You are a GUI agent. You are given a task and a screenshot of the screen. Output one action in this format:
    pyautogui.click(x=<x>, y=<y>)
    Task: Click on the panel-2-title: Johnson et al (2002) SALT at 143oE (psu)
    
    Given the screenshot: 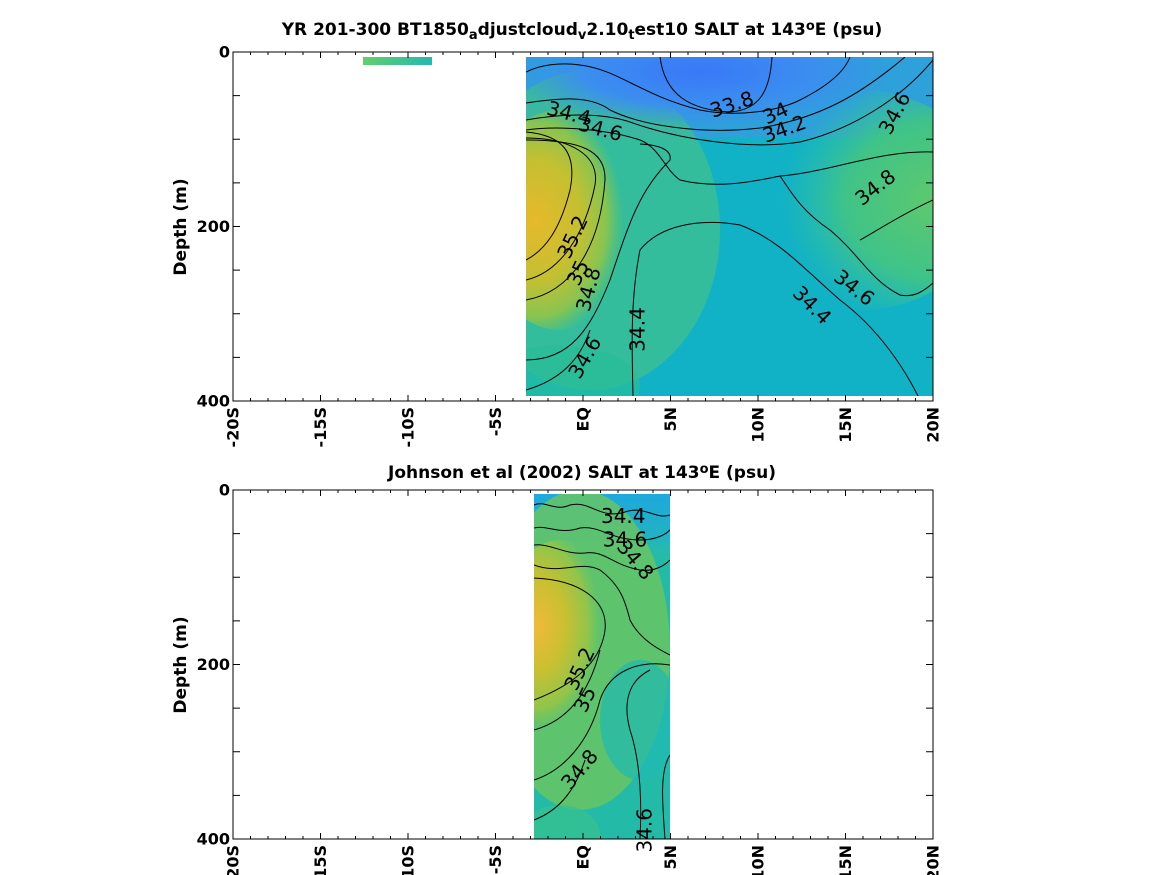 What is the action you would take?
    pyautogui.click(x=581, y=472)
    